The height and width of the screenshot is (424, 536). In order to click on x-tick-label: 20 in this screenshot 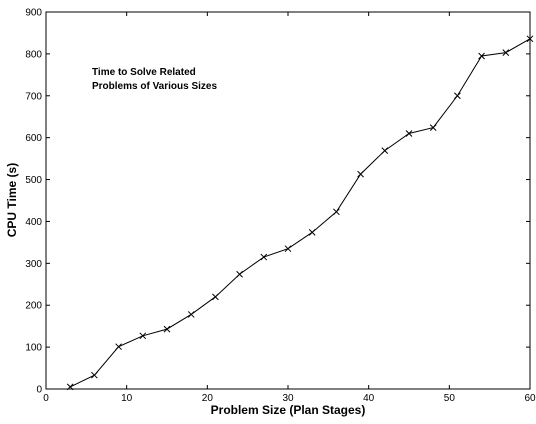, I will do `click(208, 398)`.